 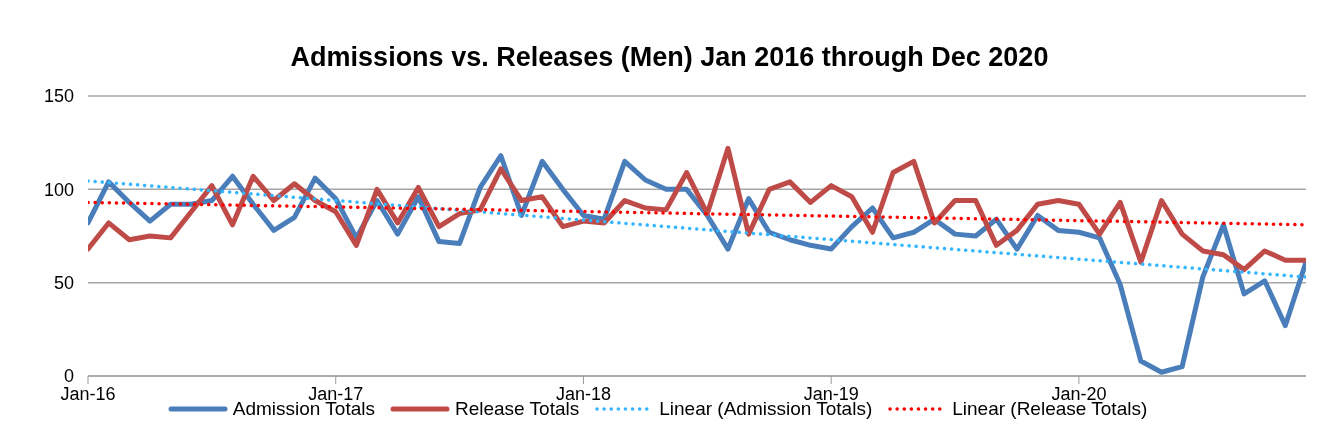 I want to click on y-tick-label: 50, so click(x=63, y=283).